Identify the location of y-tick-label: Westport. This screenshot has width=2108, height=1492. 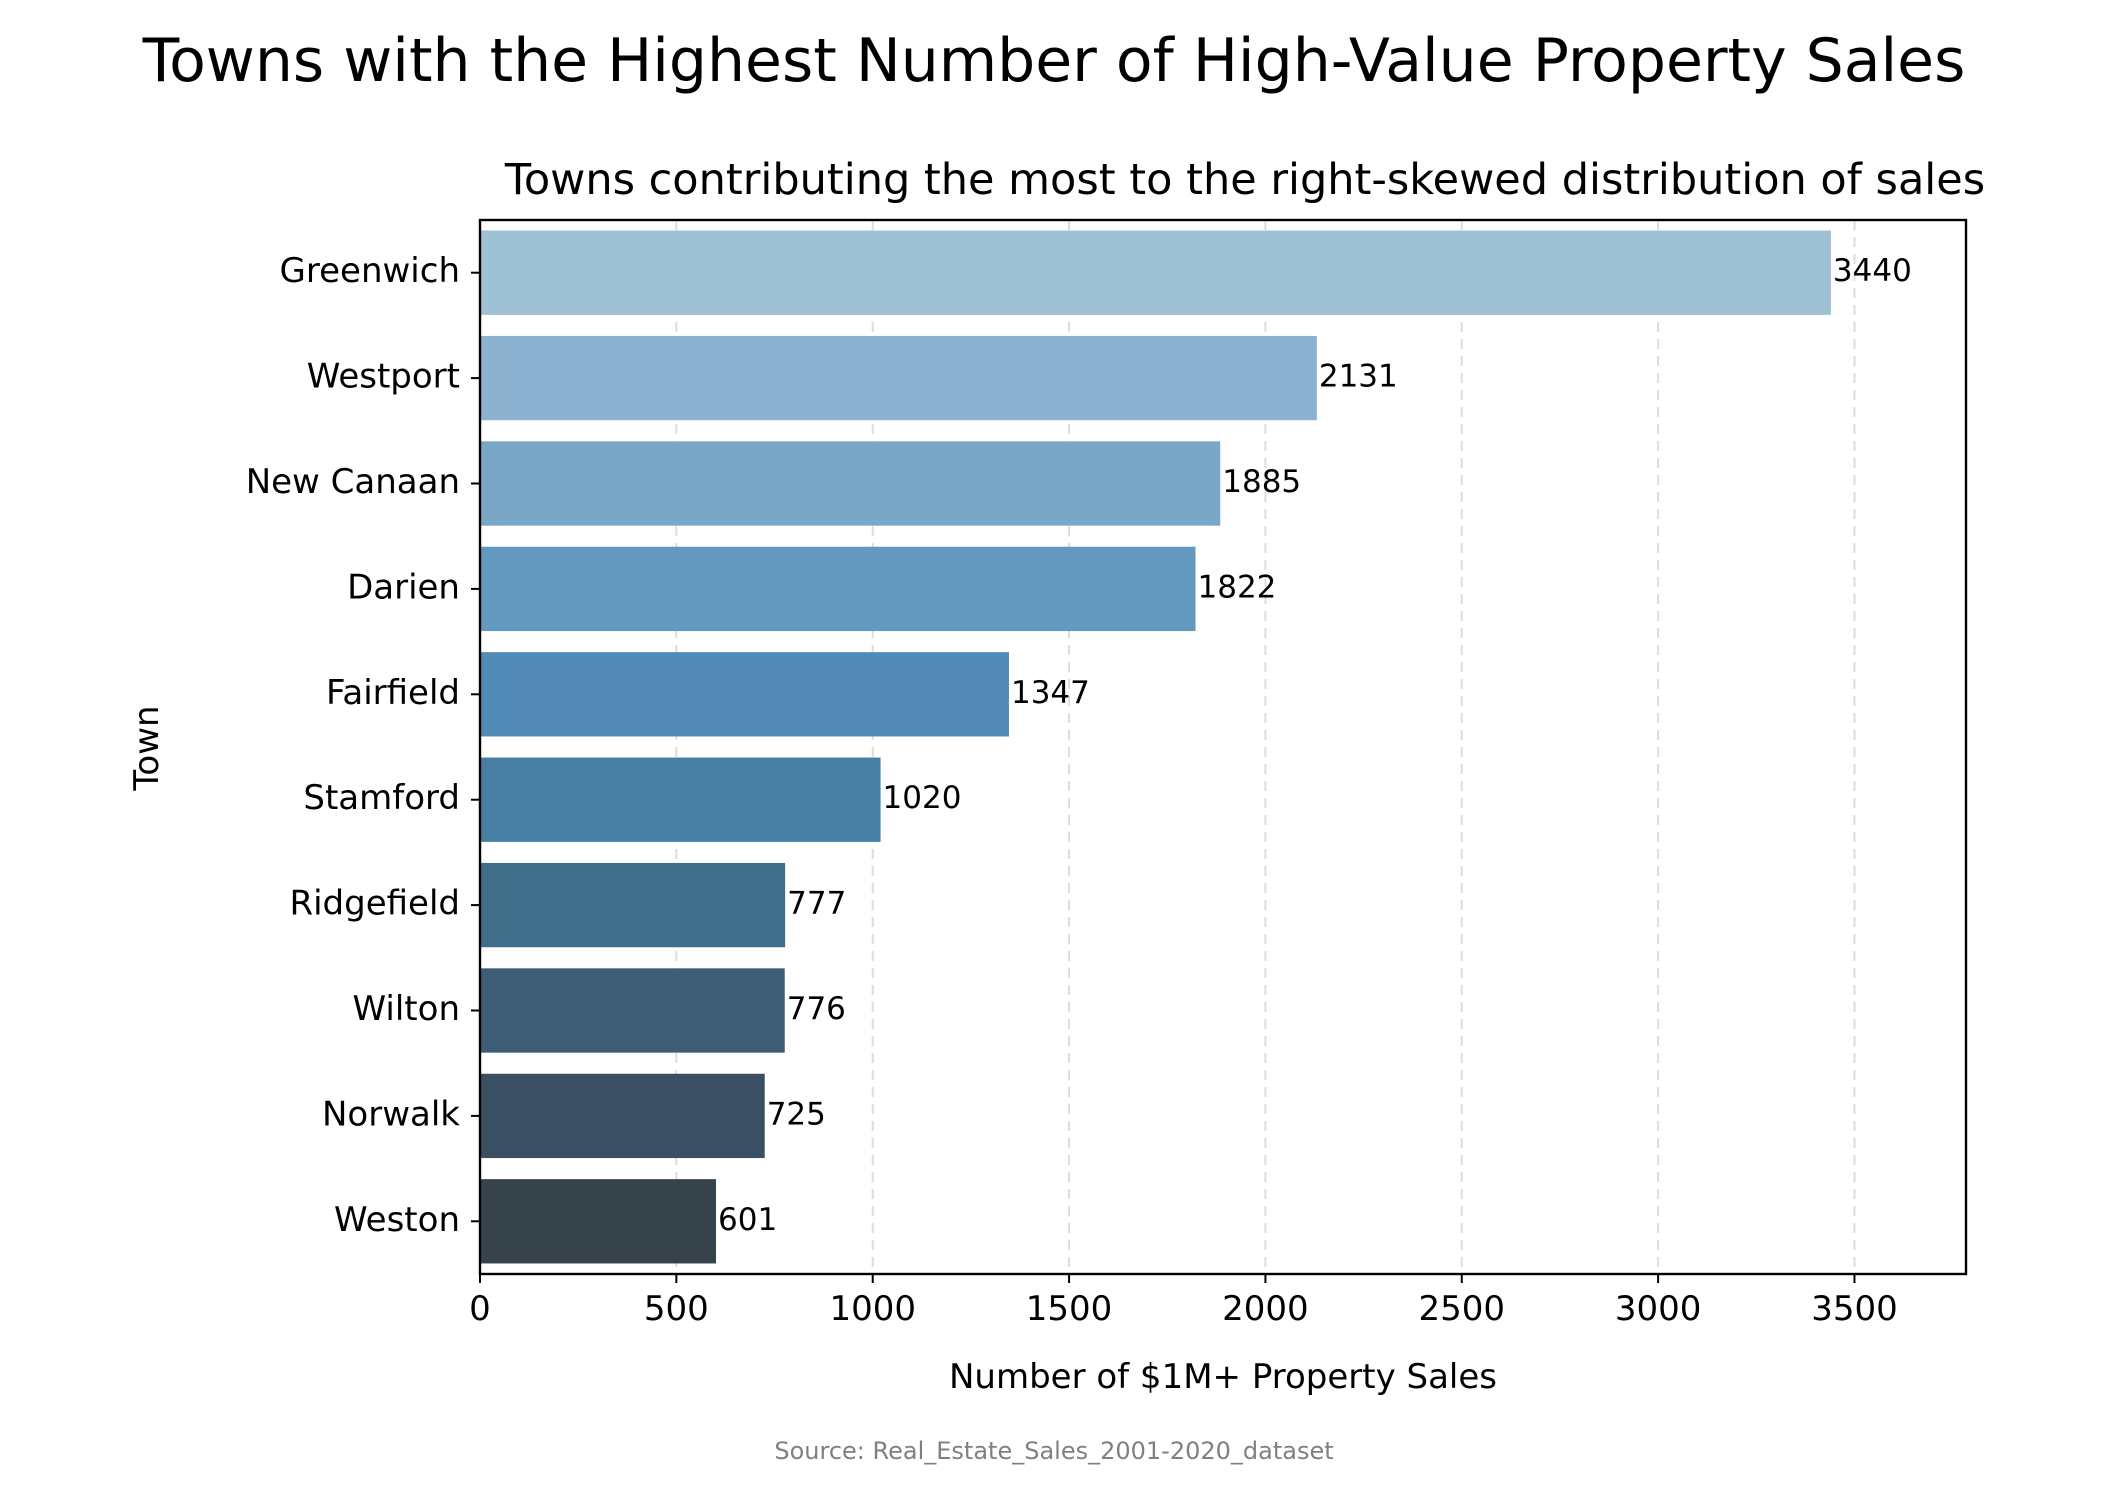
(383, 377).